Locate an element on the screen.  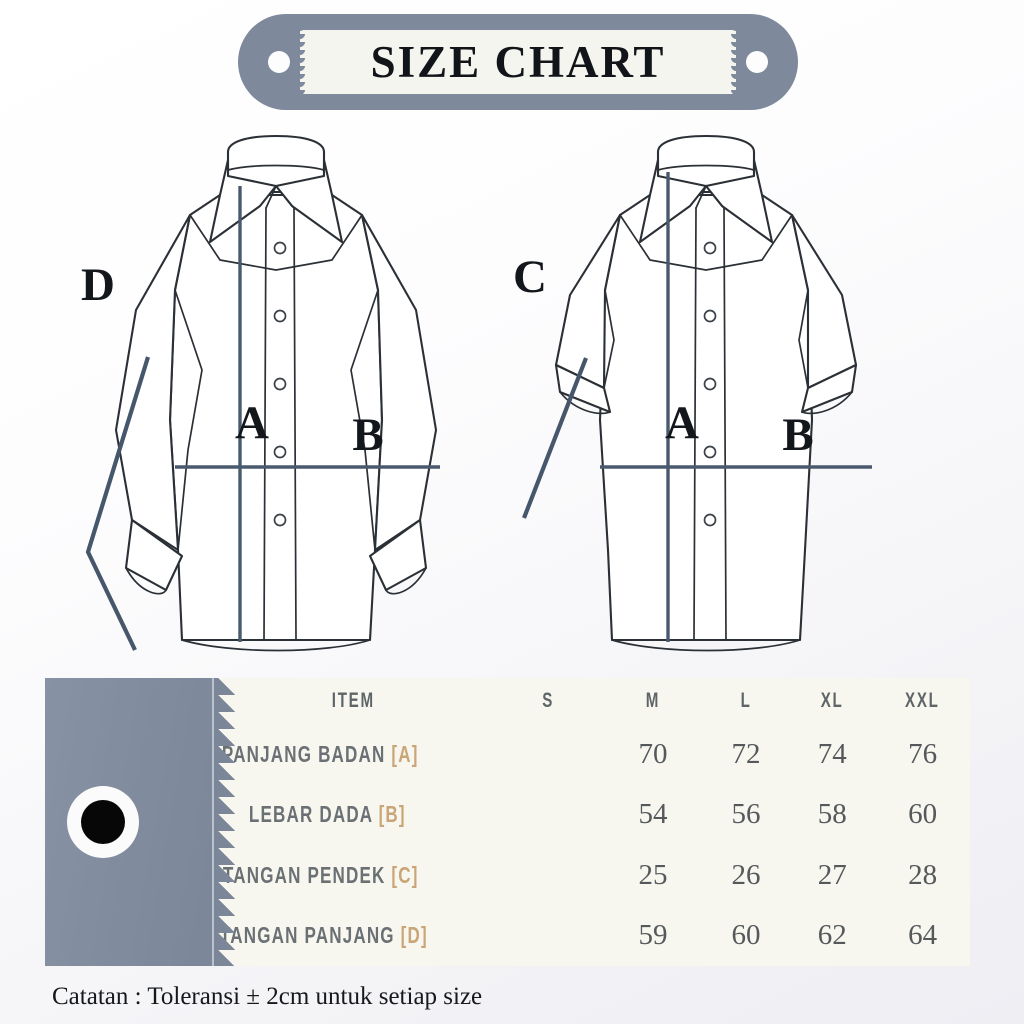
row-label-text: TANGAN PANJANG is located at coordinates (307, 935).